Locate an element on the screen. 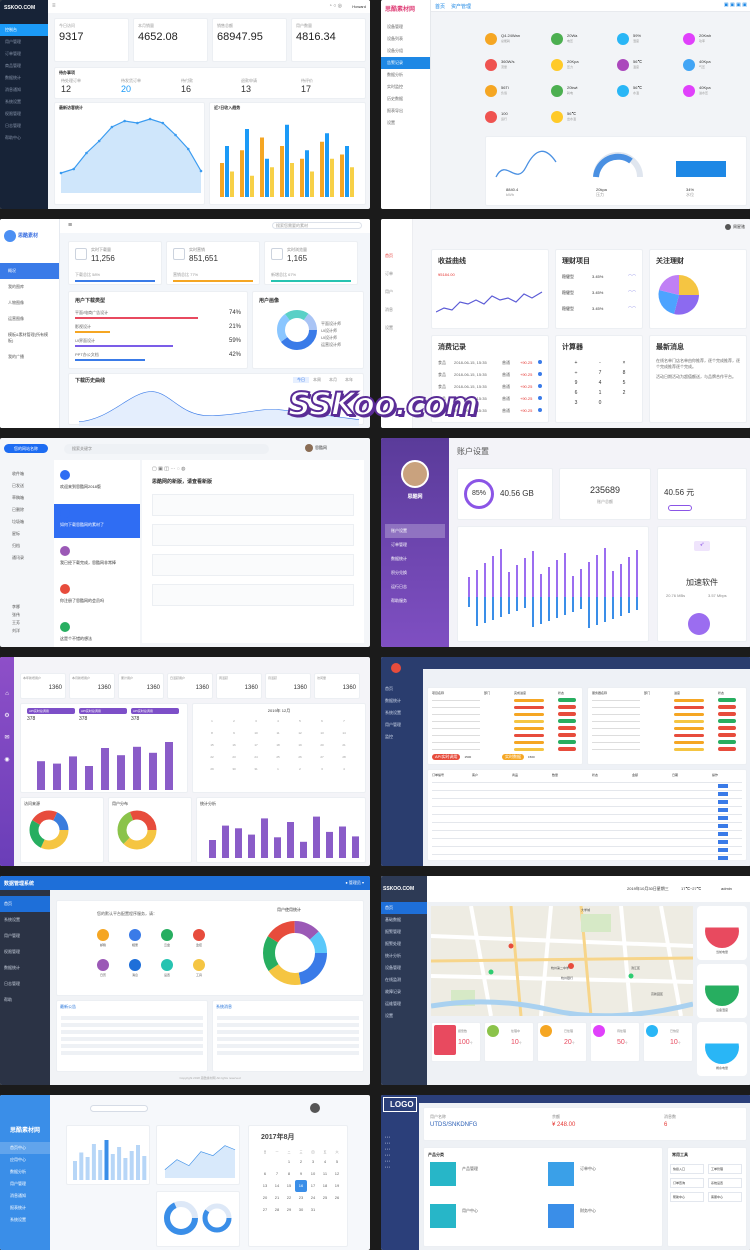  sidebar-item: 日志管理 is located at coordinates (12, 983).